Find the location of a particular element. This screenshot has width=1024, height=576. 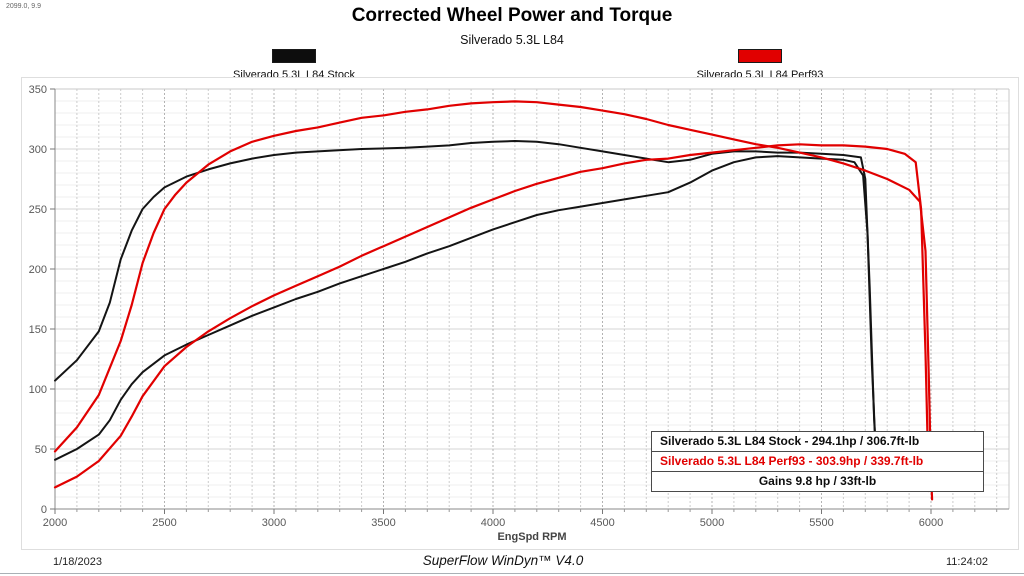

svg-text: 3000 is located at coordinates (274, 523).